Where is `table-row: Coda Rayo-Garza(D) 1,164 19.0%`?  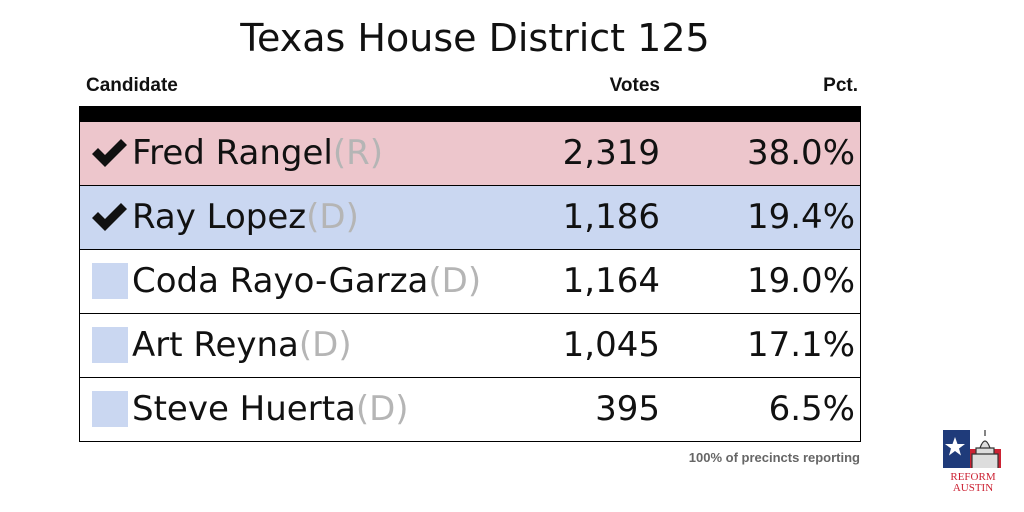
table-row: Coda Rayo-Garza(D) 1,164 19.0% is located at coordinates (470, 282).